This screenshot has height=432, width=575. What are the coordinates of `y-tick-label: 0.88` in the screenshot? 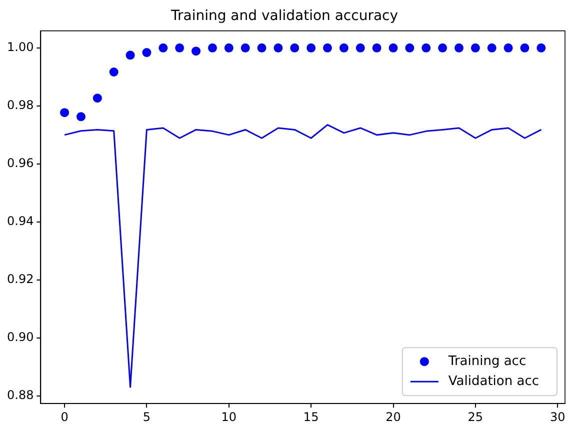 It's located at (20, 395).